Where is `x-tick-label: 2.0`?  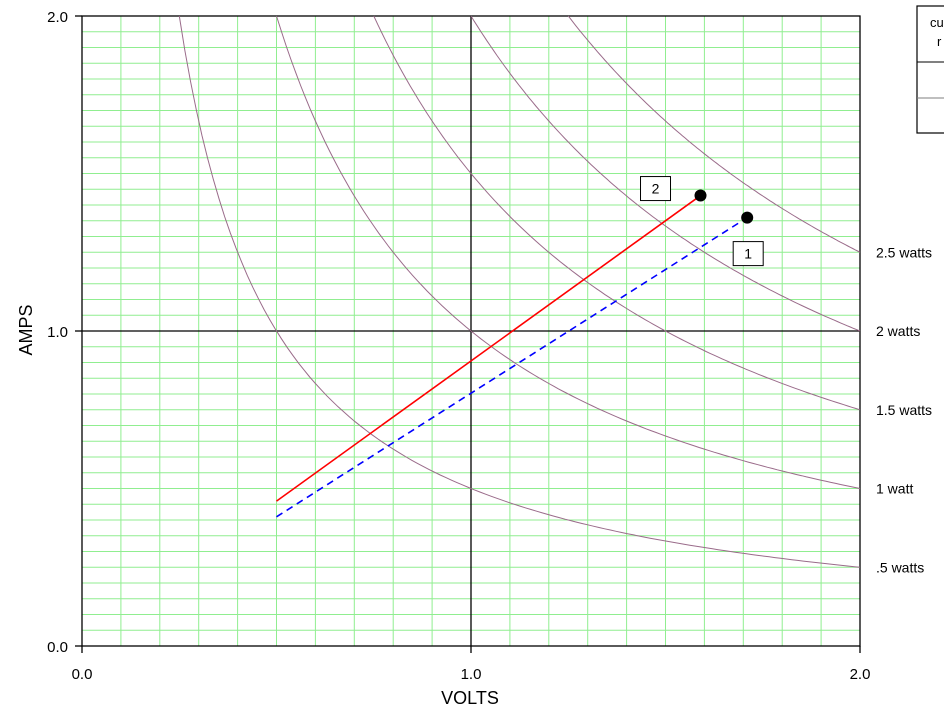 x-tick-label: 2.0 is located at coordinates (860, 674).